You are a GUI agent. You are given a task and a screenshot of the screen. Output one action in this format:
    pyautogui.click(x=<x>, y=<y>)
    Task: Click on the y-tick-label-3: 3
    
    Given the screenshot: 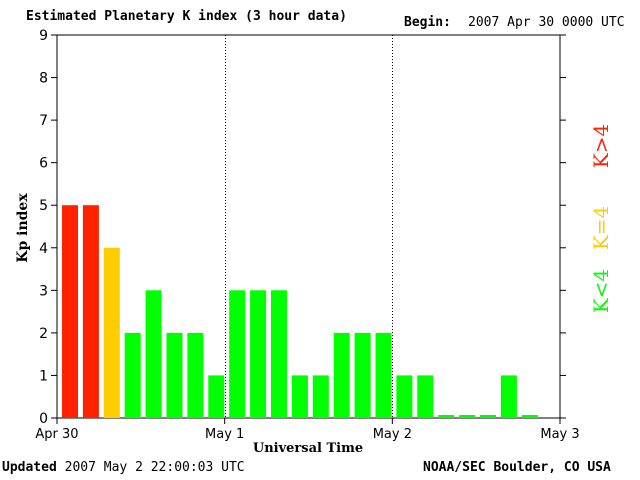 What is the action you would take?
    pyautogui.click(x=43, y=291)
    